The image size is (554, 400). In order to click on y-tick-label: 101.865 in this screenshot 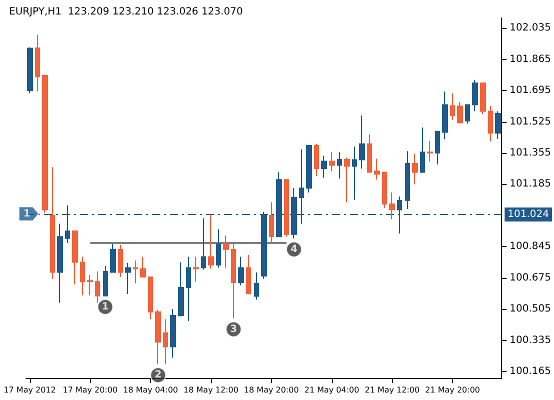, I will do `click(531, 59)`.